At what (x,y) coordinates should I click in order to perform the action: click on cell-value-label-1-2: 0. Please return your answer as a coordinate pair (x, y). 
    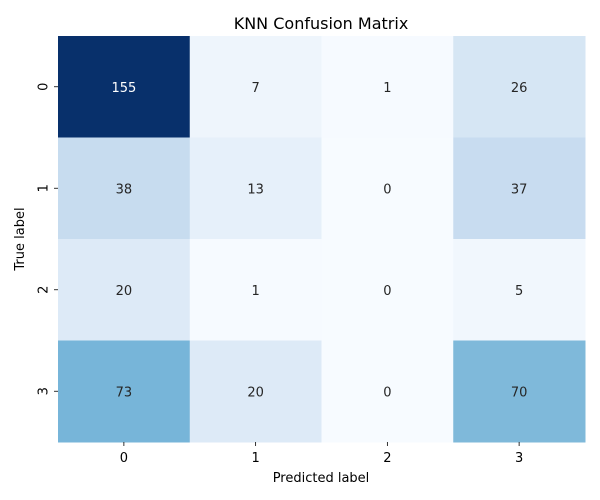
    Looking at the image, I should click on (387, 189).